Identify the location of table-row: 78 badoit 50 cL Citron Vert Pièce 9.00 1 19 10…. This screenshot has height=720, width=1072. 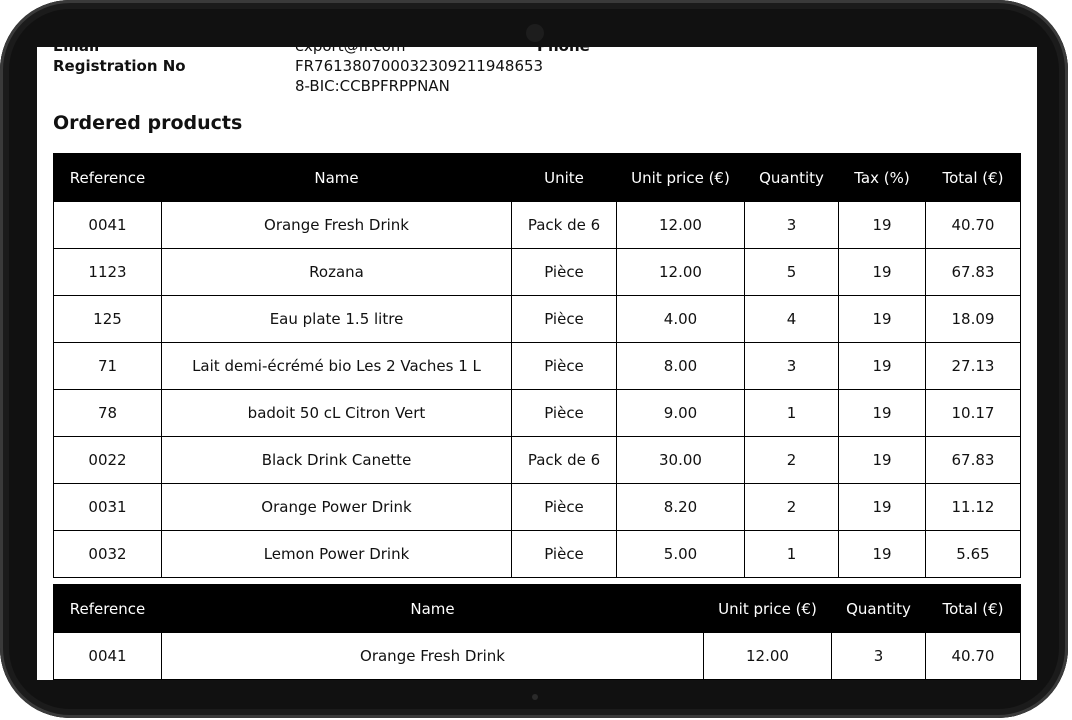
(537, 413).